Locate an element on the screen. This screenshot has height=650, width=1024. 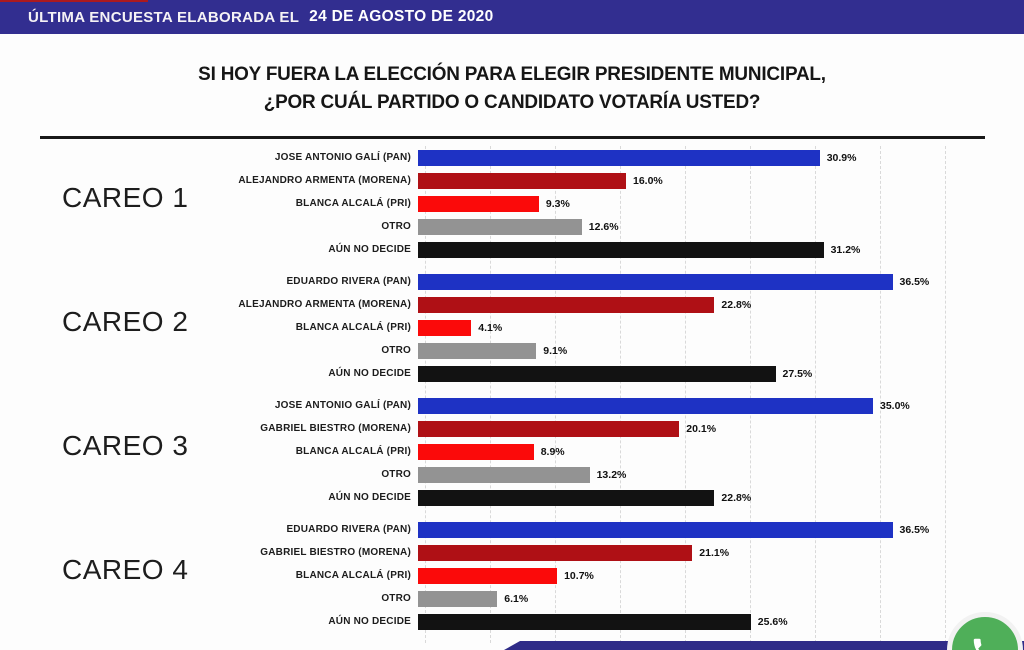
bar-value-label: 25.6% is located at coordinates (772, 621).